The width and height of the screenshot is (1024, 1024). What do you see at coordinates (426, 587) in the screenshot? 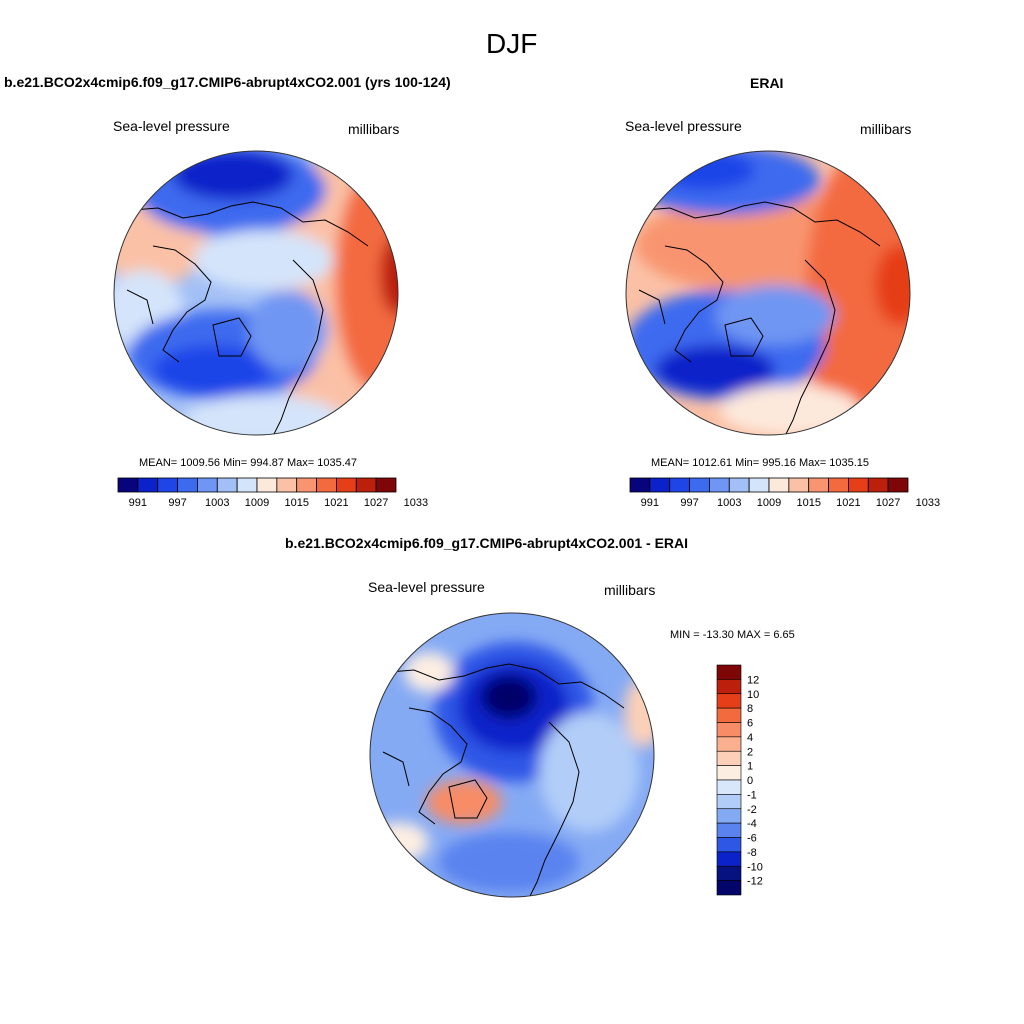
I see `panel3-variable-label: Sea-level pressure` at bounding box center [426, 587].